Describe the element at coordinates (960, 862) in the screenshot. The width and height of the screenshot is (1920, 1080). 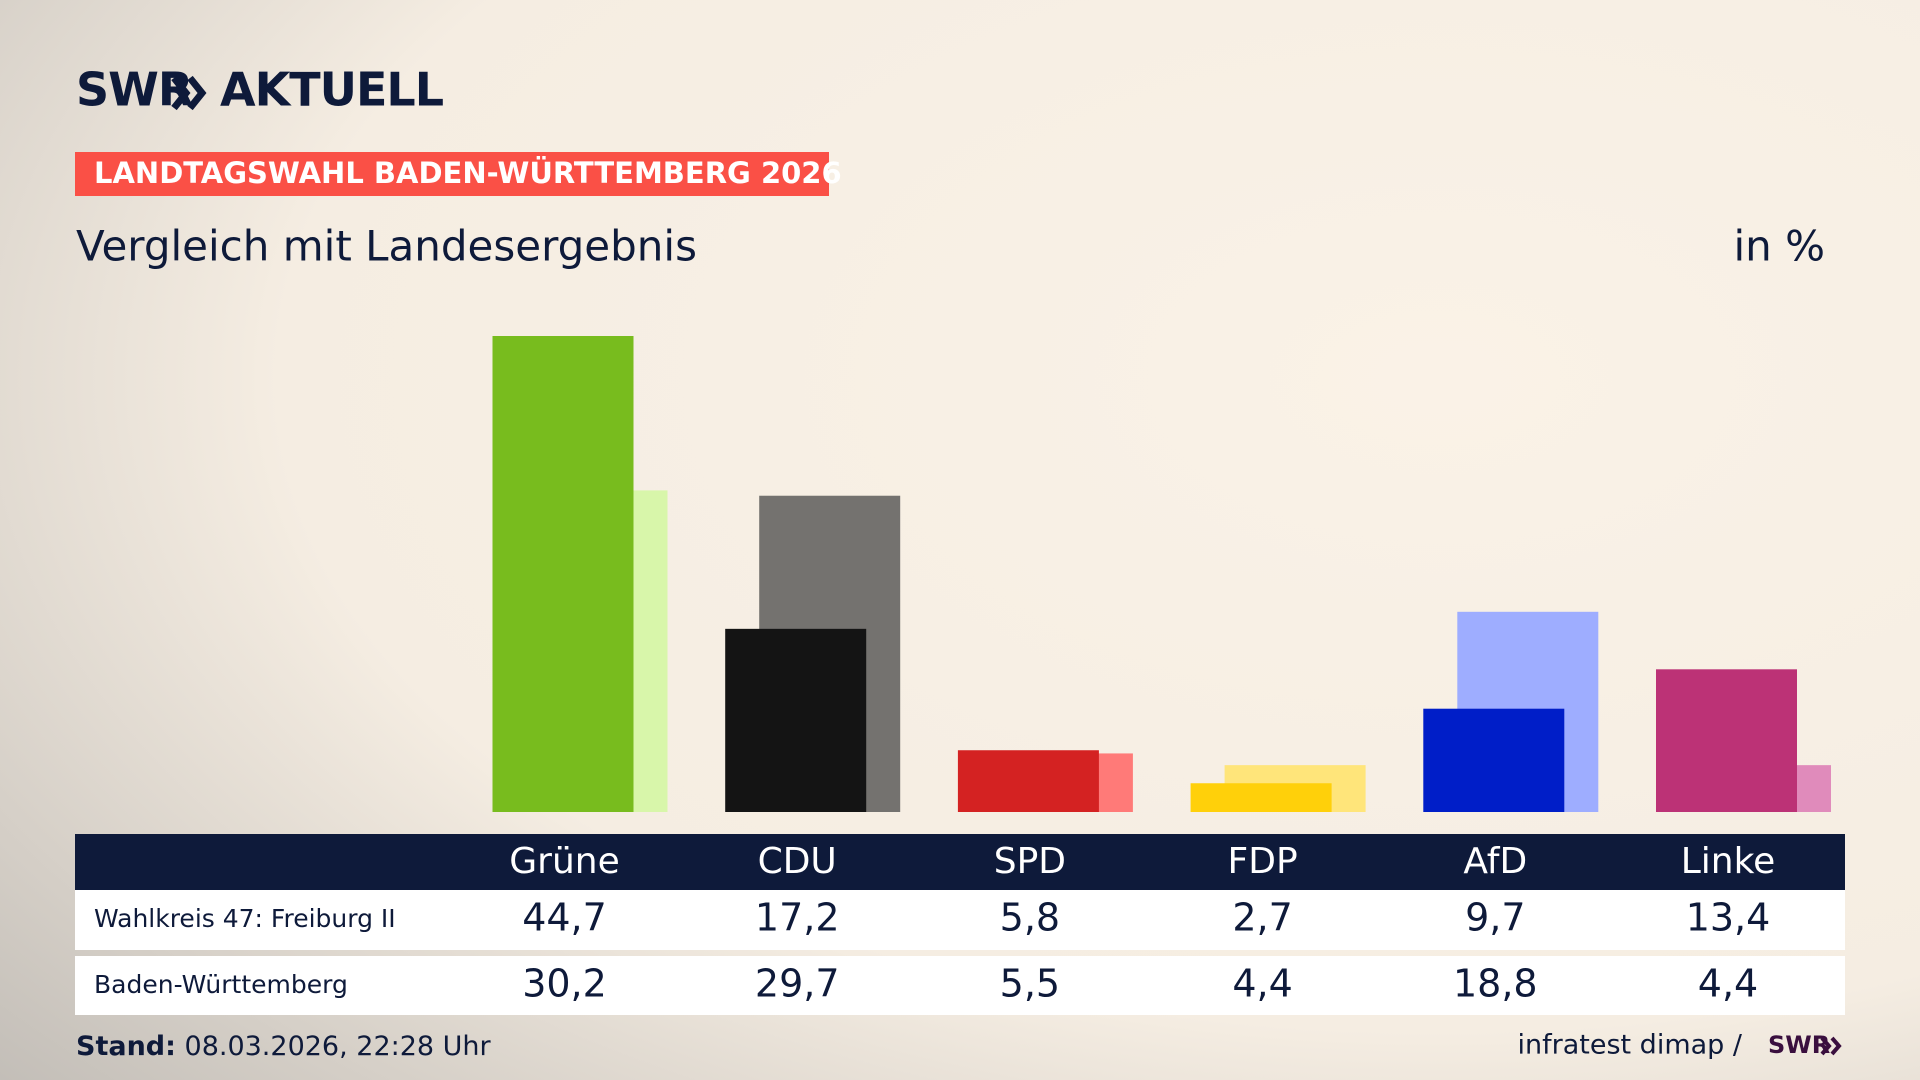
I see `table-header` at that location.